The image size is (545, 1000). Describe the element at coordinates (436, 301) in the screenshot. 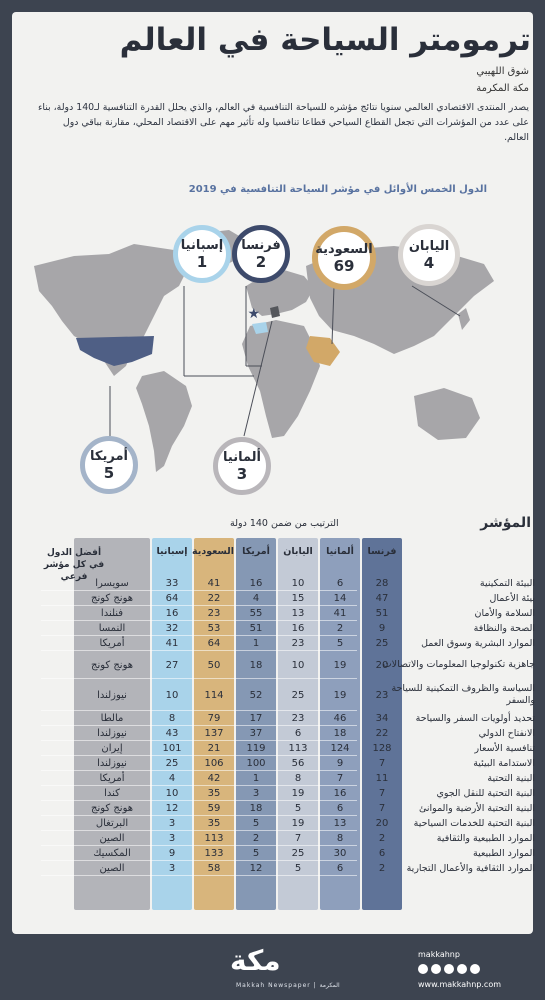

I see `connector-japan` at that location.